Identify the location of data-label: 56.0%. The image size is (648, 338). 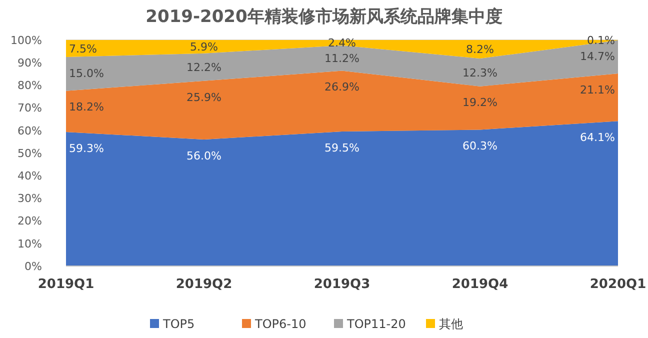
(204, 155).